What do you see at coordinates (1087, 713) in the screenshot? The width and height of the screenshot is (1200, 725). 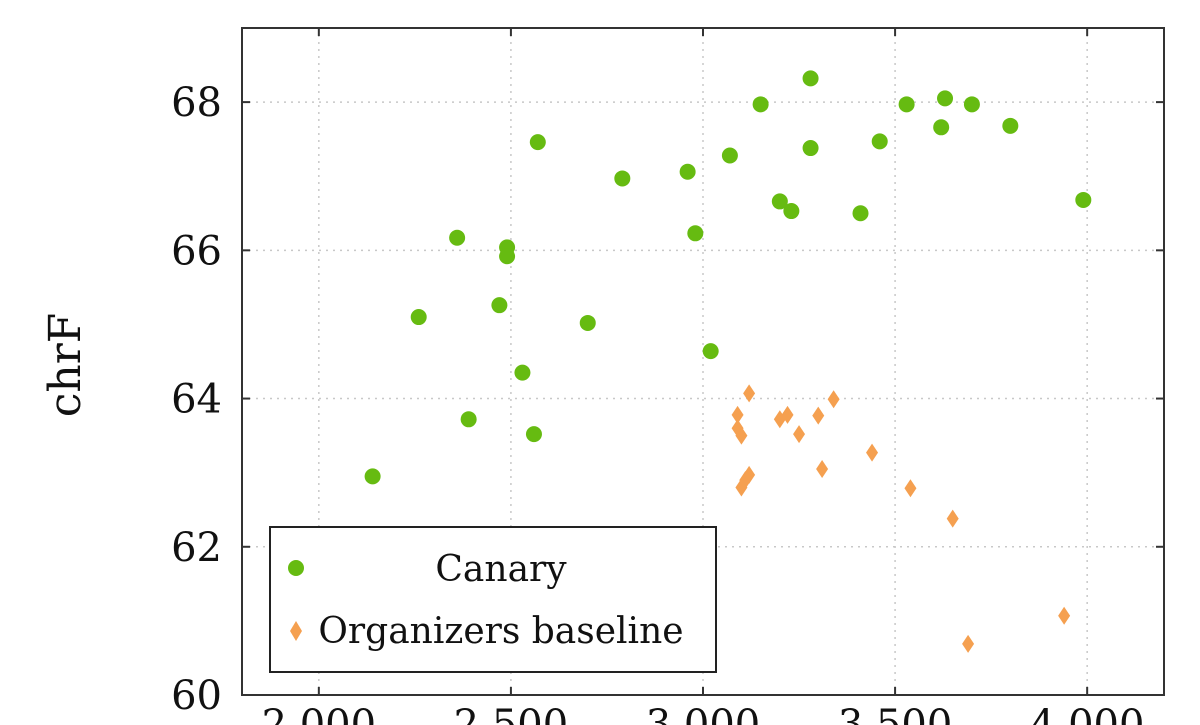 I see `x-tick-label: 4,000` at bounding box center [1087, 713].